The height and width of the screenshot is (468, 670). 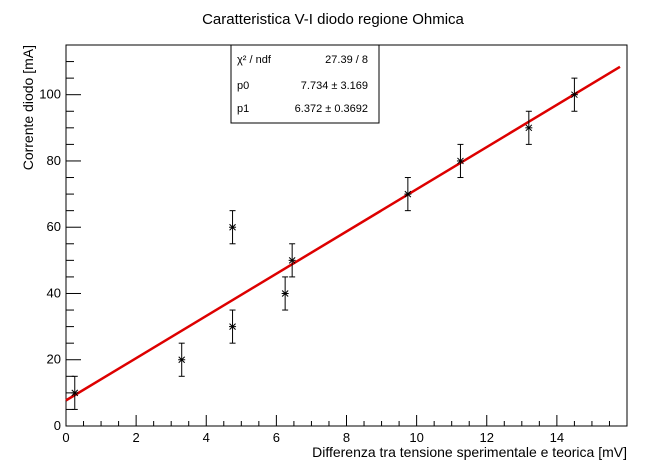 I want to click on y-tick-label: 80, so click(x=54, y=160).